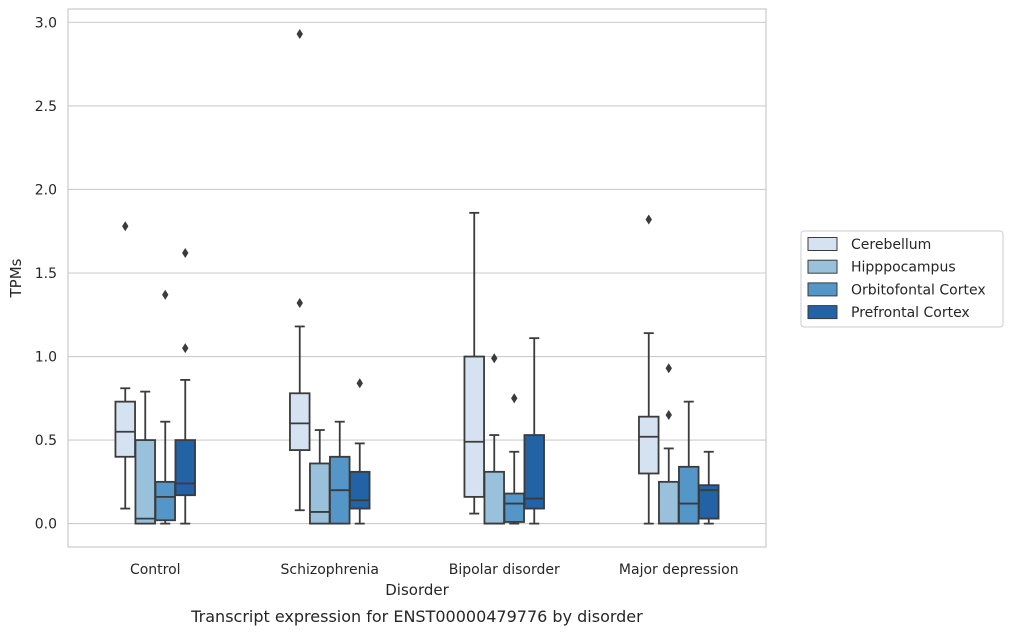 This screenshot has height=634, width=1014. Describe the element at coordinates (417, 590) in the screenshot. I see `x-axis-label: Disorder` at that location.